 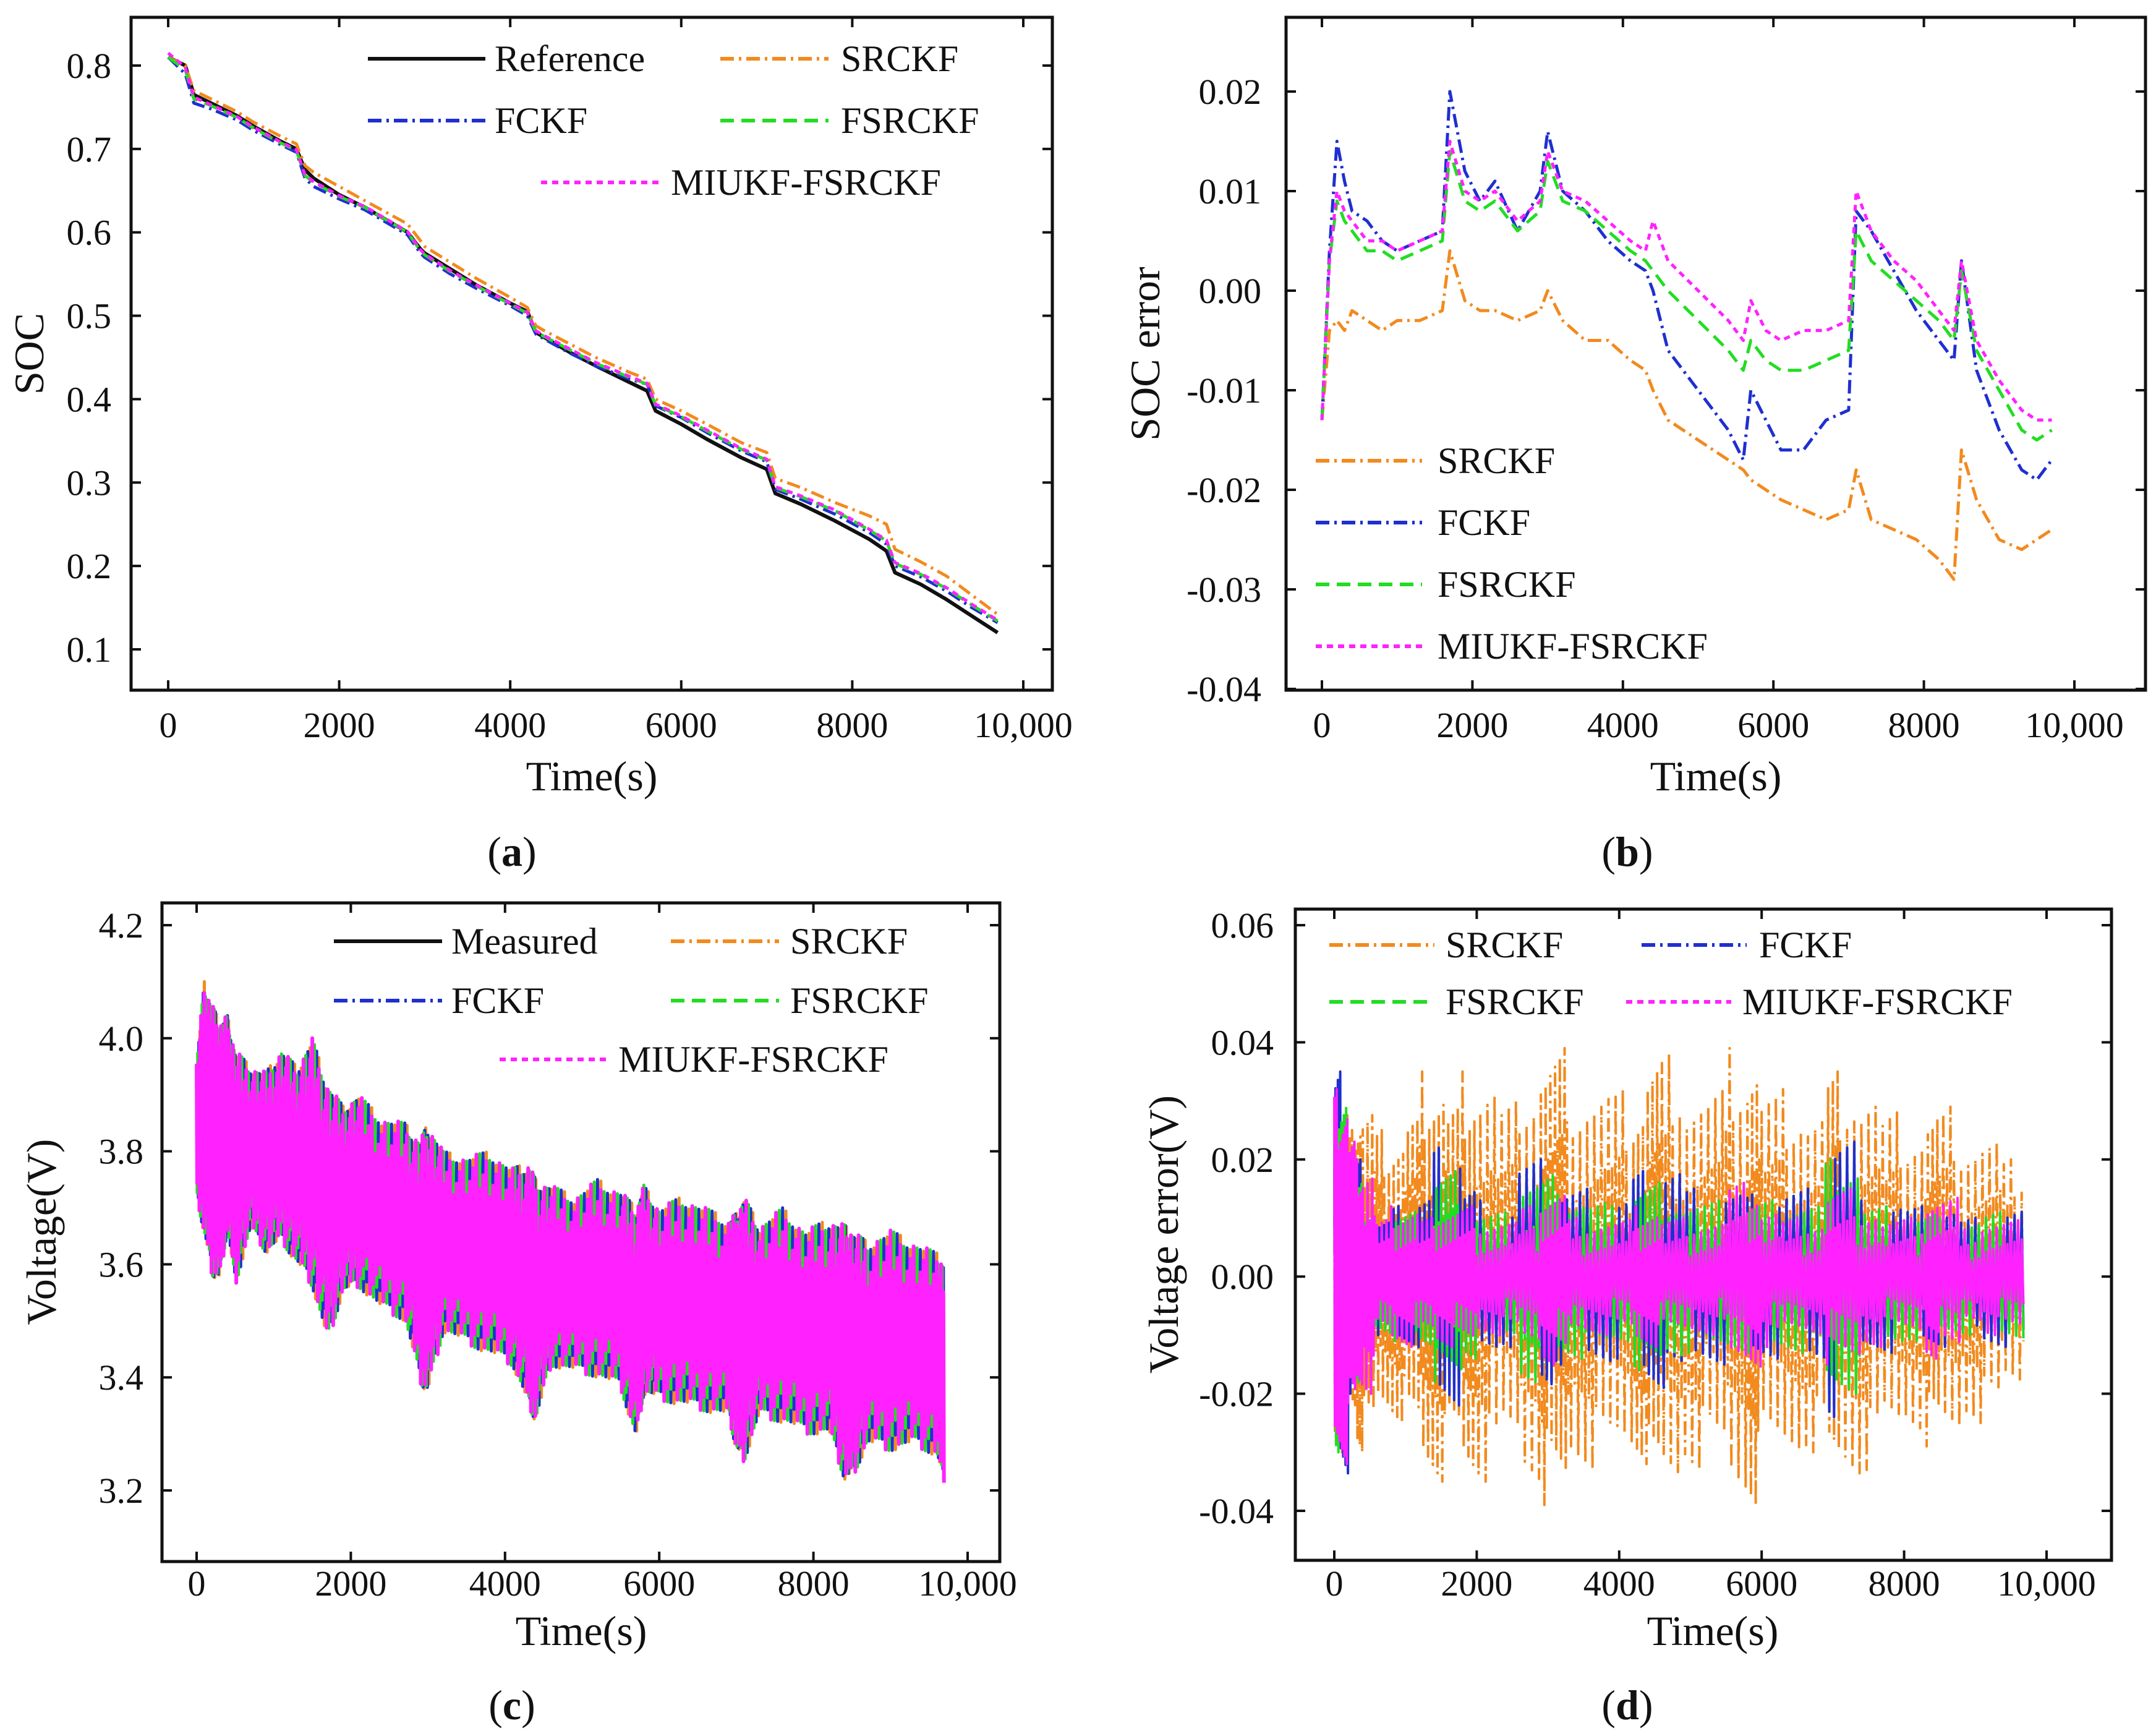 What do you see at coordinates (1242, 1277) in the screenshot?
I see `panel-d-y-tick-label: 0.00` at bounding box center [1242, 1277].